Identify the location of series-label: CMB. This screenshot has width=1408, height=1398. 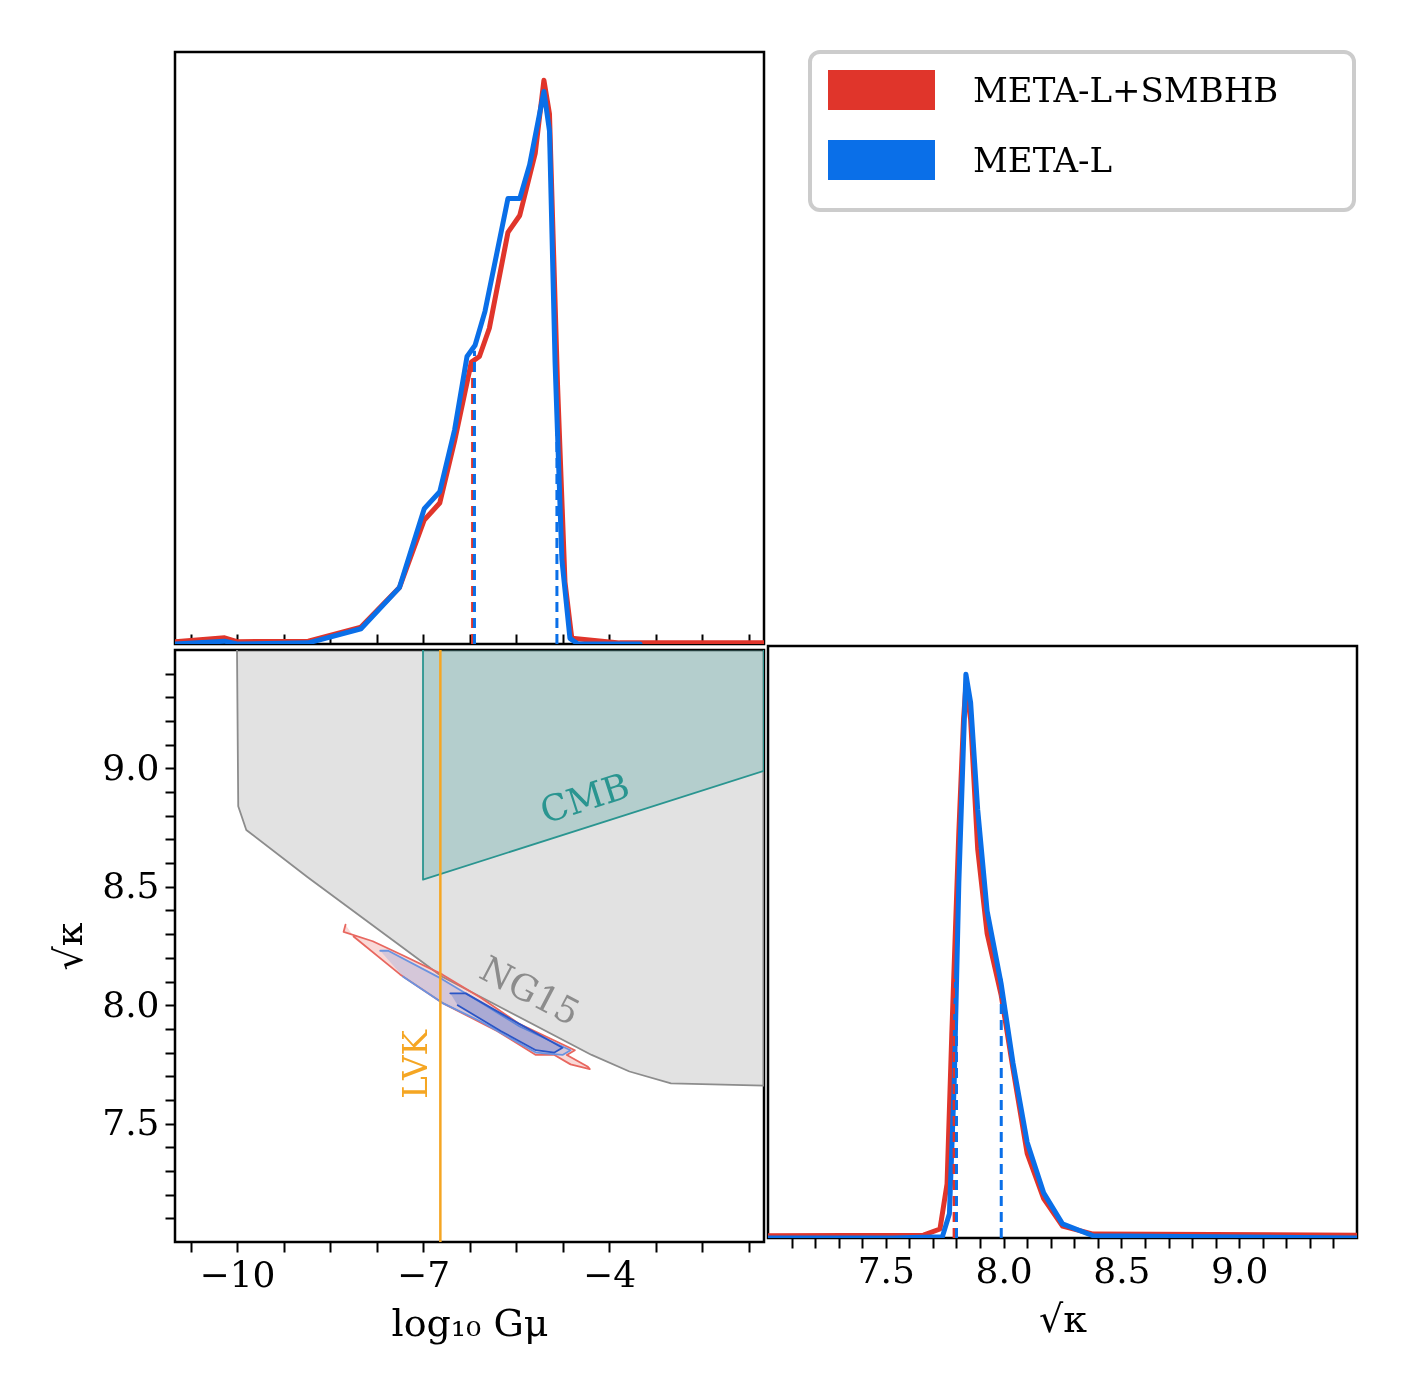
(585, 798).